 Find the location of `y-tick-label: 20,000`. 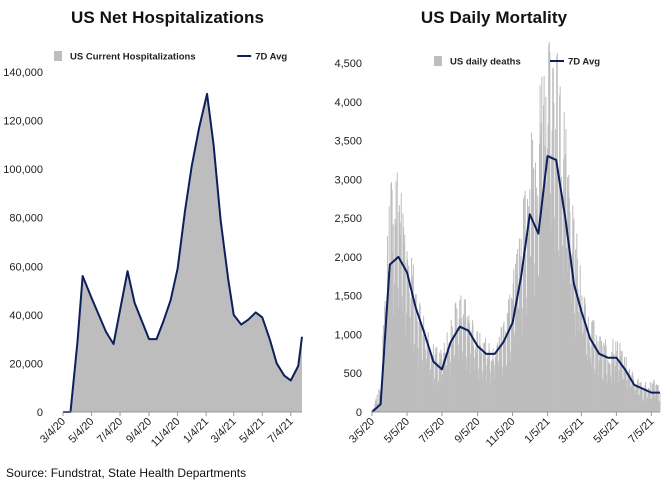

y-tick-label: 20,000 is located at coordinates (26, 364).